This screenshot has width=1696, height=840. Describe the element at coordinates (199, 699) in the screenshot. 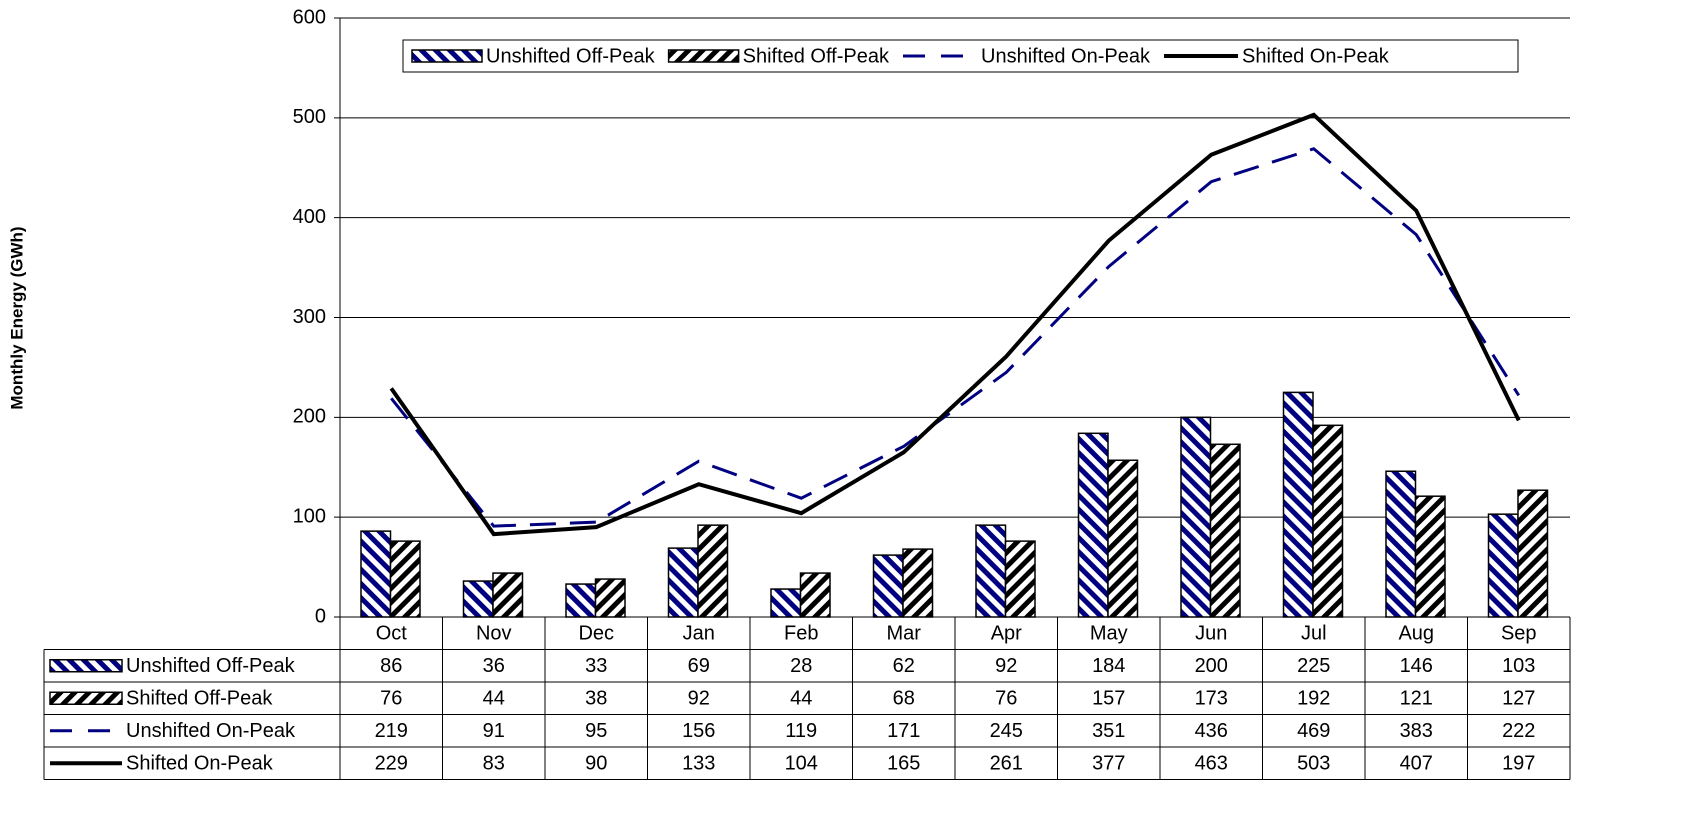

I see `table-row-label: Shifted Off-Peak` at that location.